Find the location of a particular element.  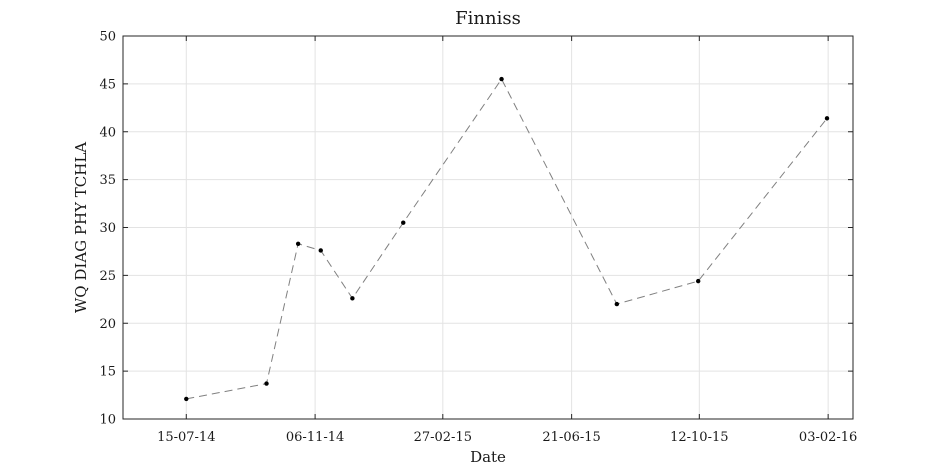

y-tick-label: 45 is located at coordinates (107, 84).